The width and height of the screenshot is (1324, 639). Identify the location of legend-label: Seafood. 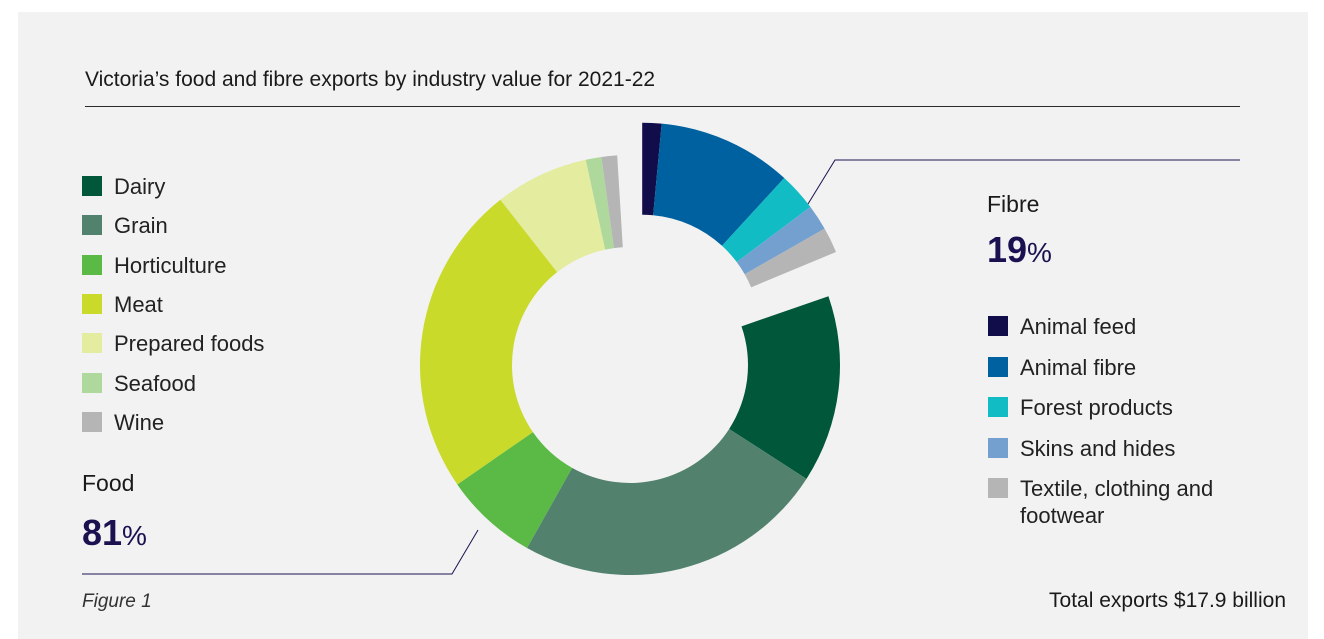
(155, 383).